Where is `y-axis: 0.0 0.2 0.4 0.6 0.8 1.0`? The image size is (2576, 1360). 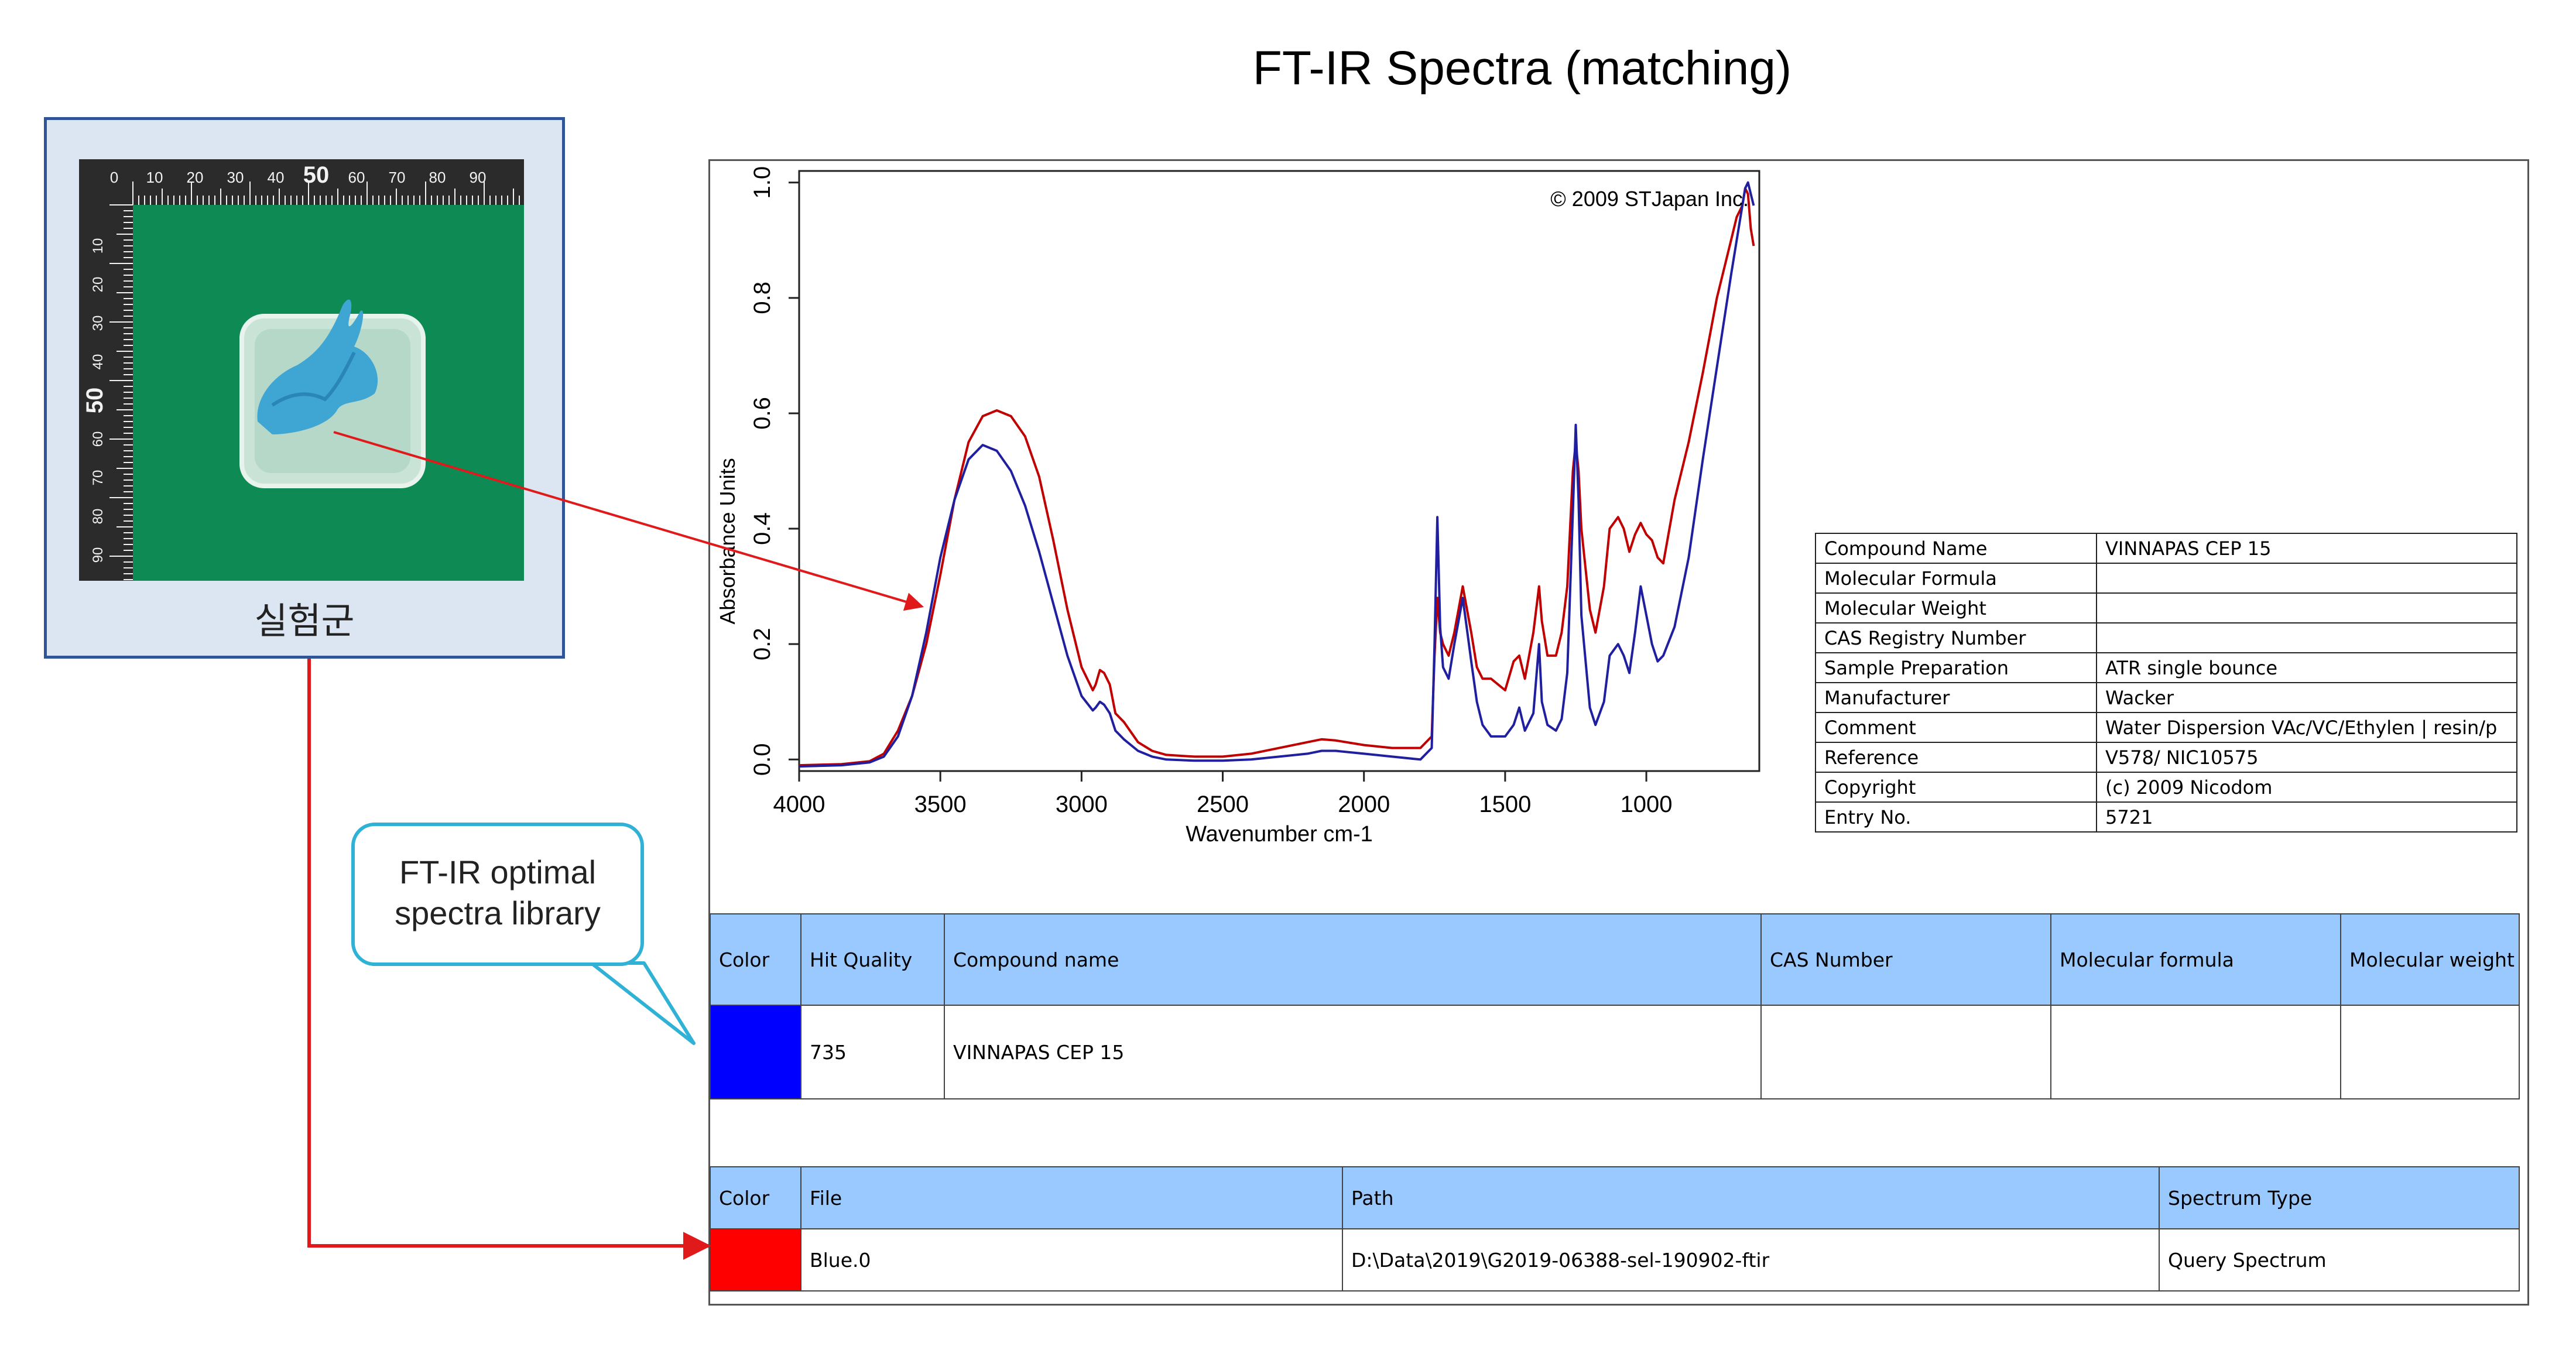
y-axis: 0.0 0.2 0.4 0.6 0.8 1.0 is located at coordinates (774, 471).